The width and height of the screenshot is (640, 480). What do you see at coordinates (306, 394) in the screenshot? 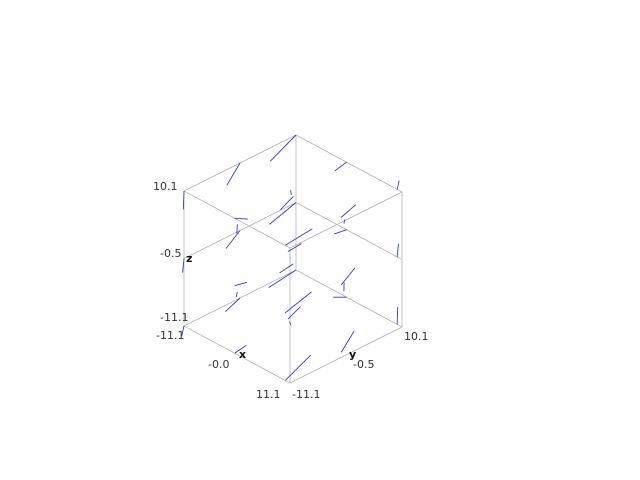
I see `y-tick-min: -11.1` at bounding box center [306, 394].